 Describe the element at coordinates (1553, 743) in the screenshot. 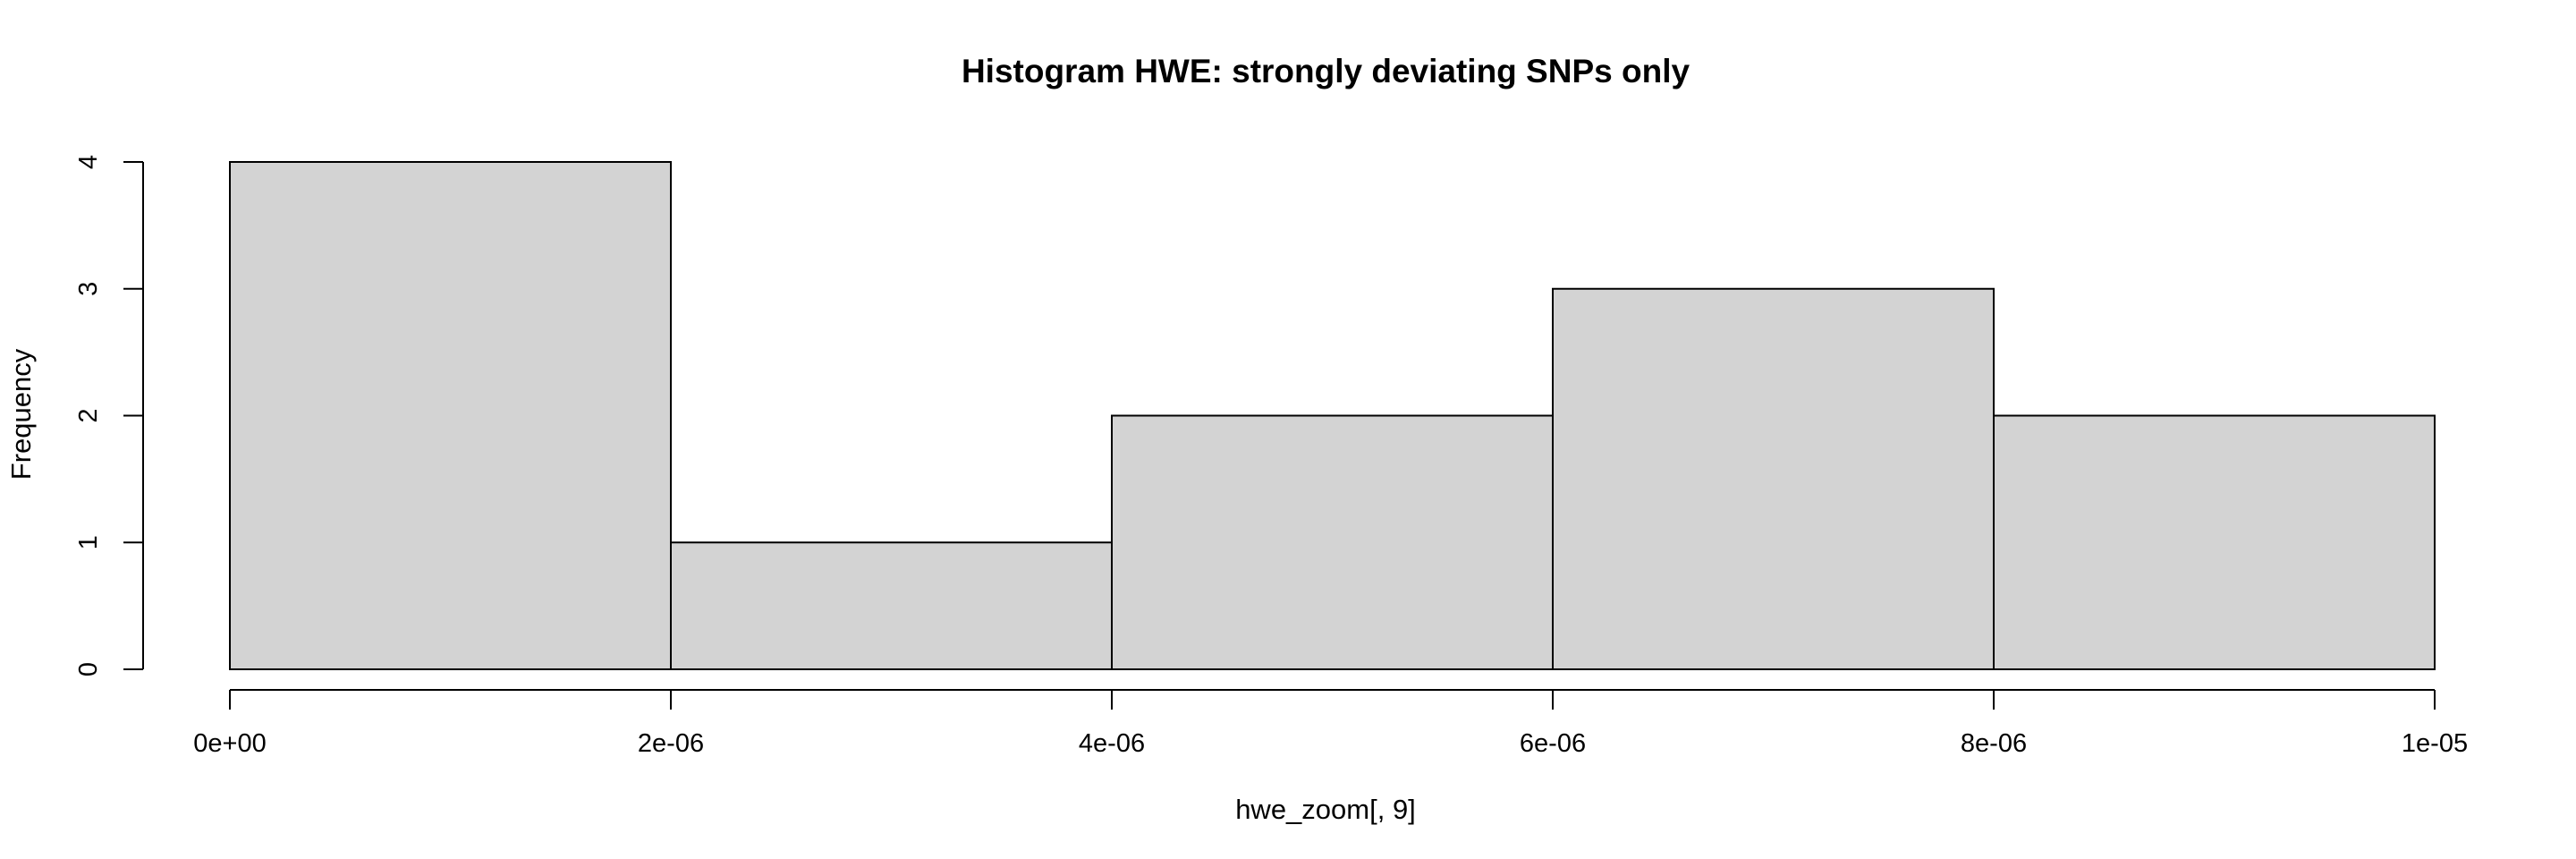

I see `x-tick-label: 6e-06` at that location.